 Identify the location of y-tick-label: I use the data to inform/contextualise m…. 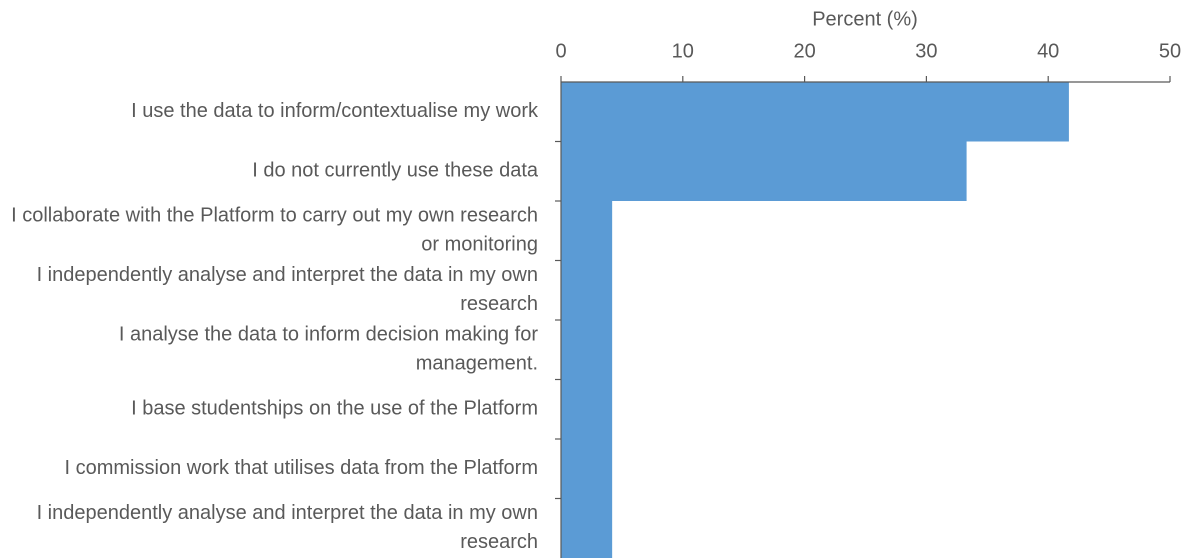
(335, 111).